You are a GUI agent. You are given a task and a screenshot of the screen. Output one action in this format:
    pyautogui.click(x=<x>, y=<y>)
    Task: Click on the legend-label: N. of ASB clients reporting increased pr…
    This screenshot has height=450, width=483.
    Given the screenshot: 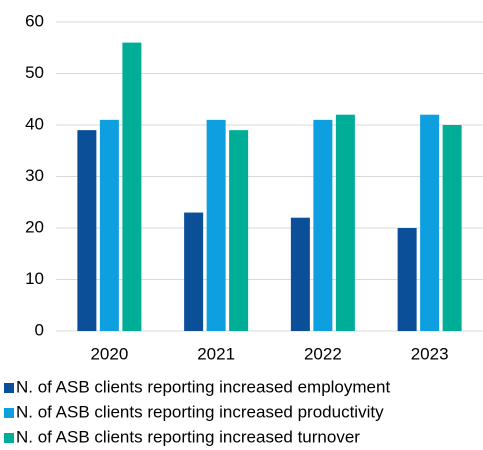 What is the action you would take?
    pyautogui.click(x=200, y=411)
    